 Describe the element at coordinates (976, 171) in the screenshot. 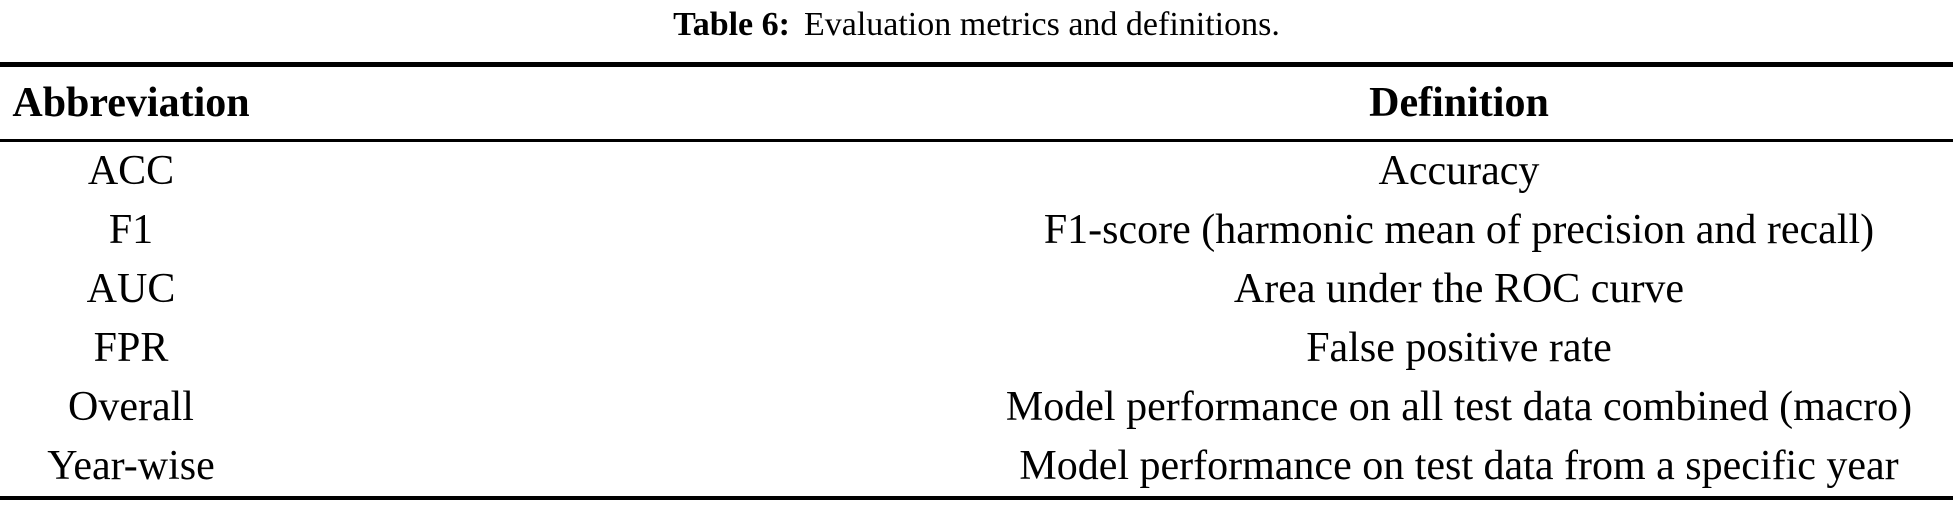

I see `table-row: ACC Accuracy` at that location.